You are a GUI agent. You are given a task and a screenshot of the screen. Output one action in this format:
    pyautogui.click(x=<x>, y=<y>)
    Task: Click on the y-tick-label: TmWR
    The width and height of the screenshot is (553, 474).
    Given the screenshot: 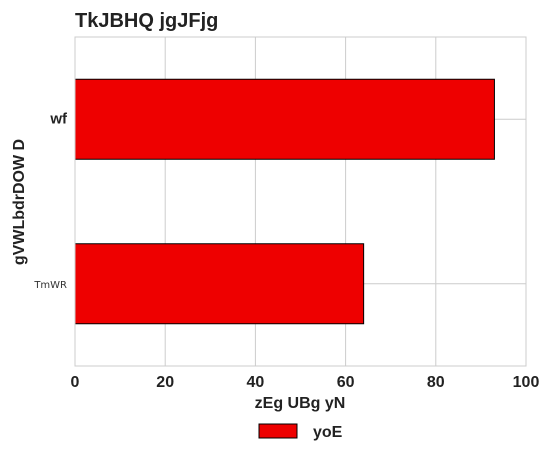 What is the action you would take?
    pyautogui.click(x=50, y=285)
    